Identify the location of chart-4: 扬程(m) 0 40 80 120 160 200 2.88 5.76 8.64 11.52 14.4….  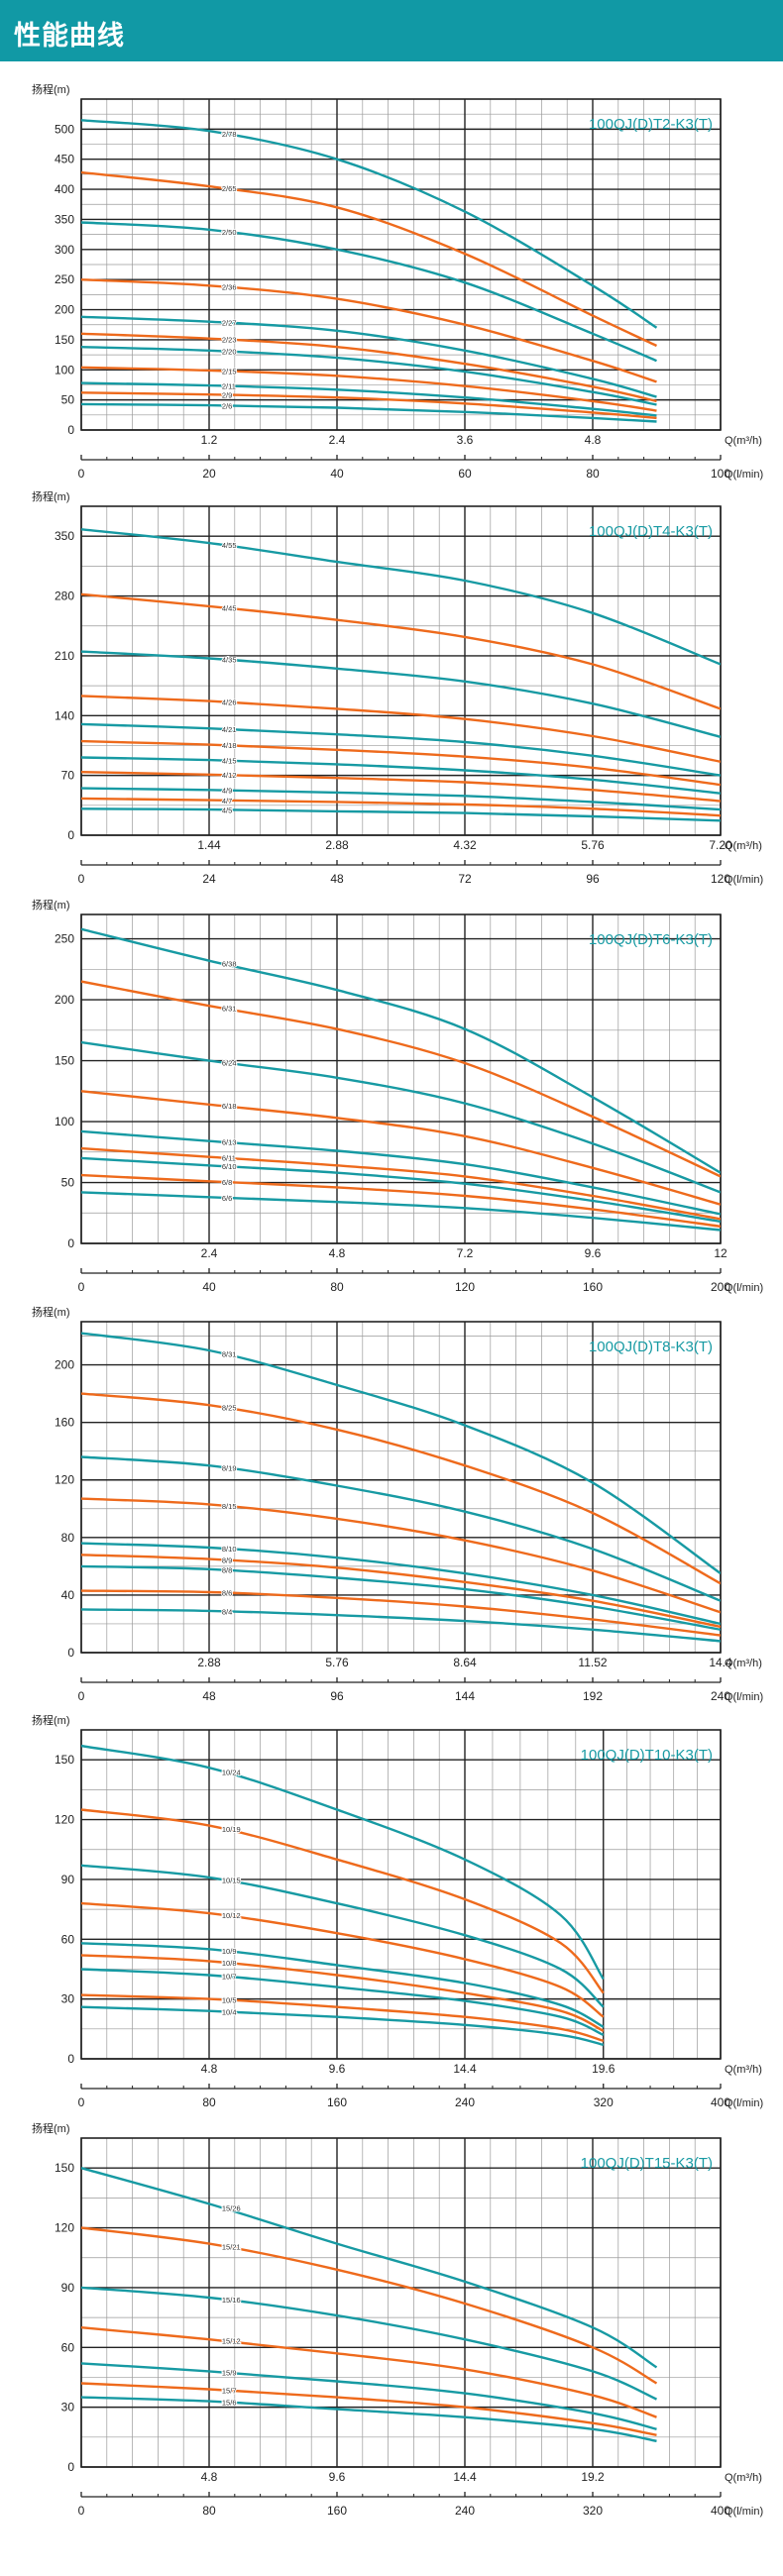
(397, 1504).